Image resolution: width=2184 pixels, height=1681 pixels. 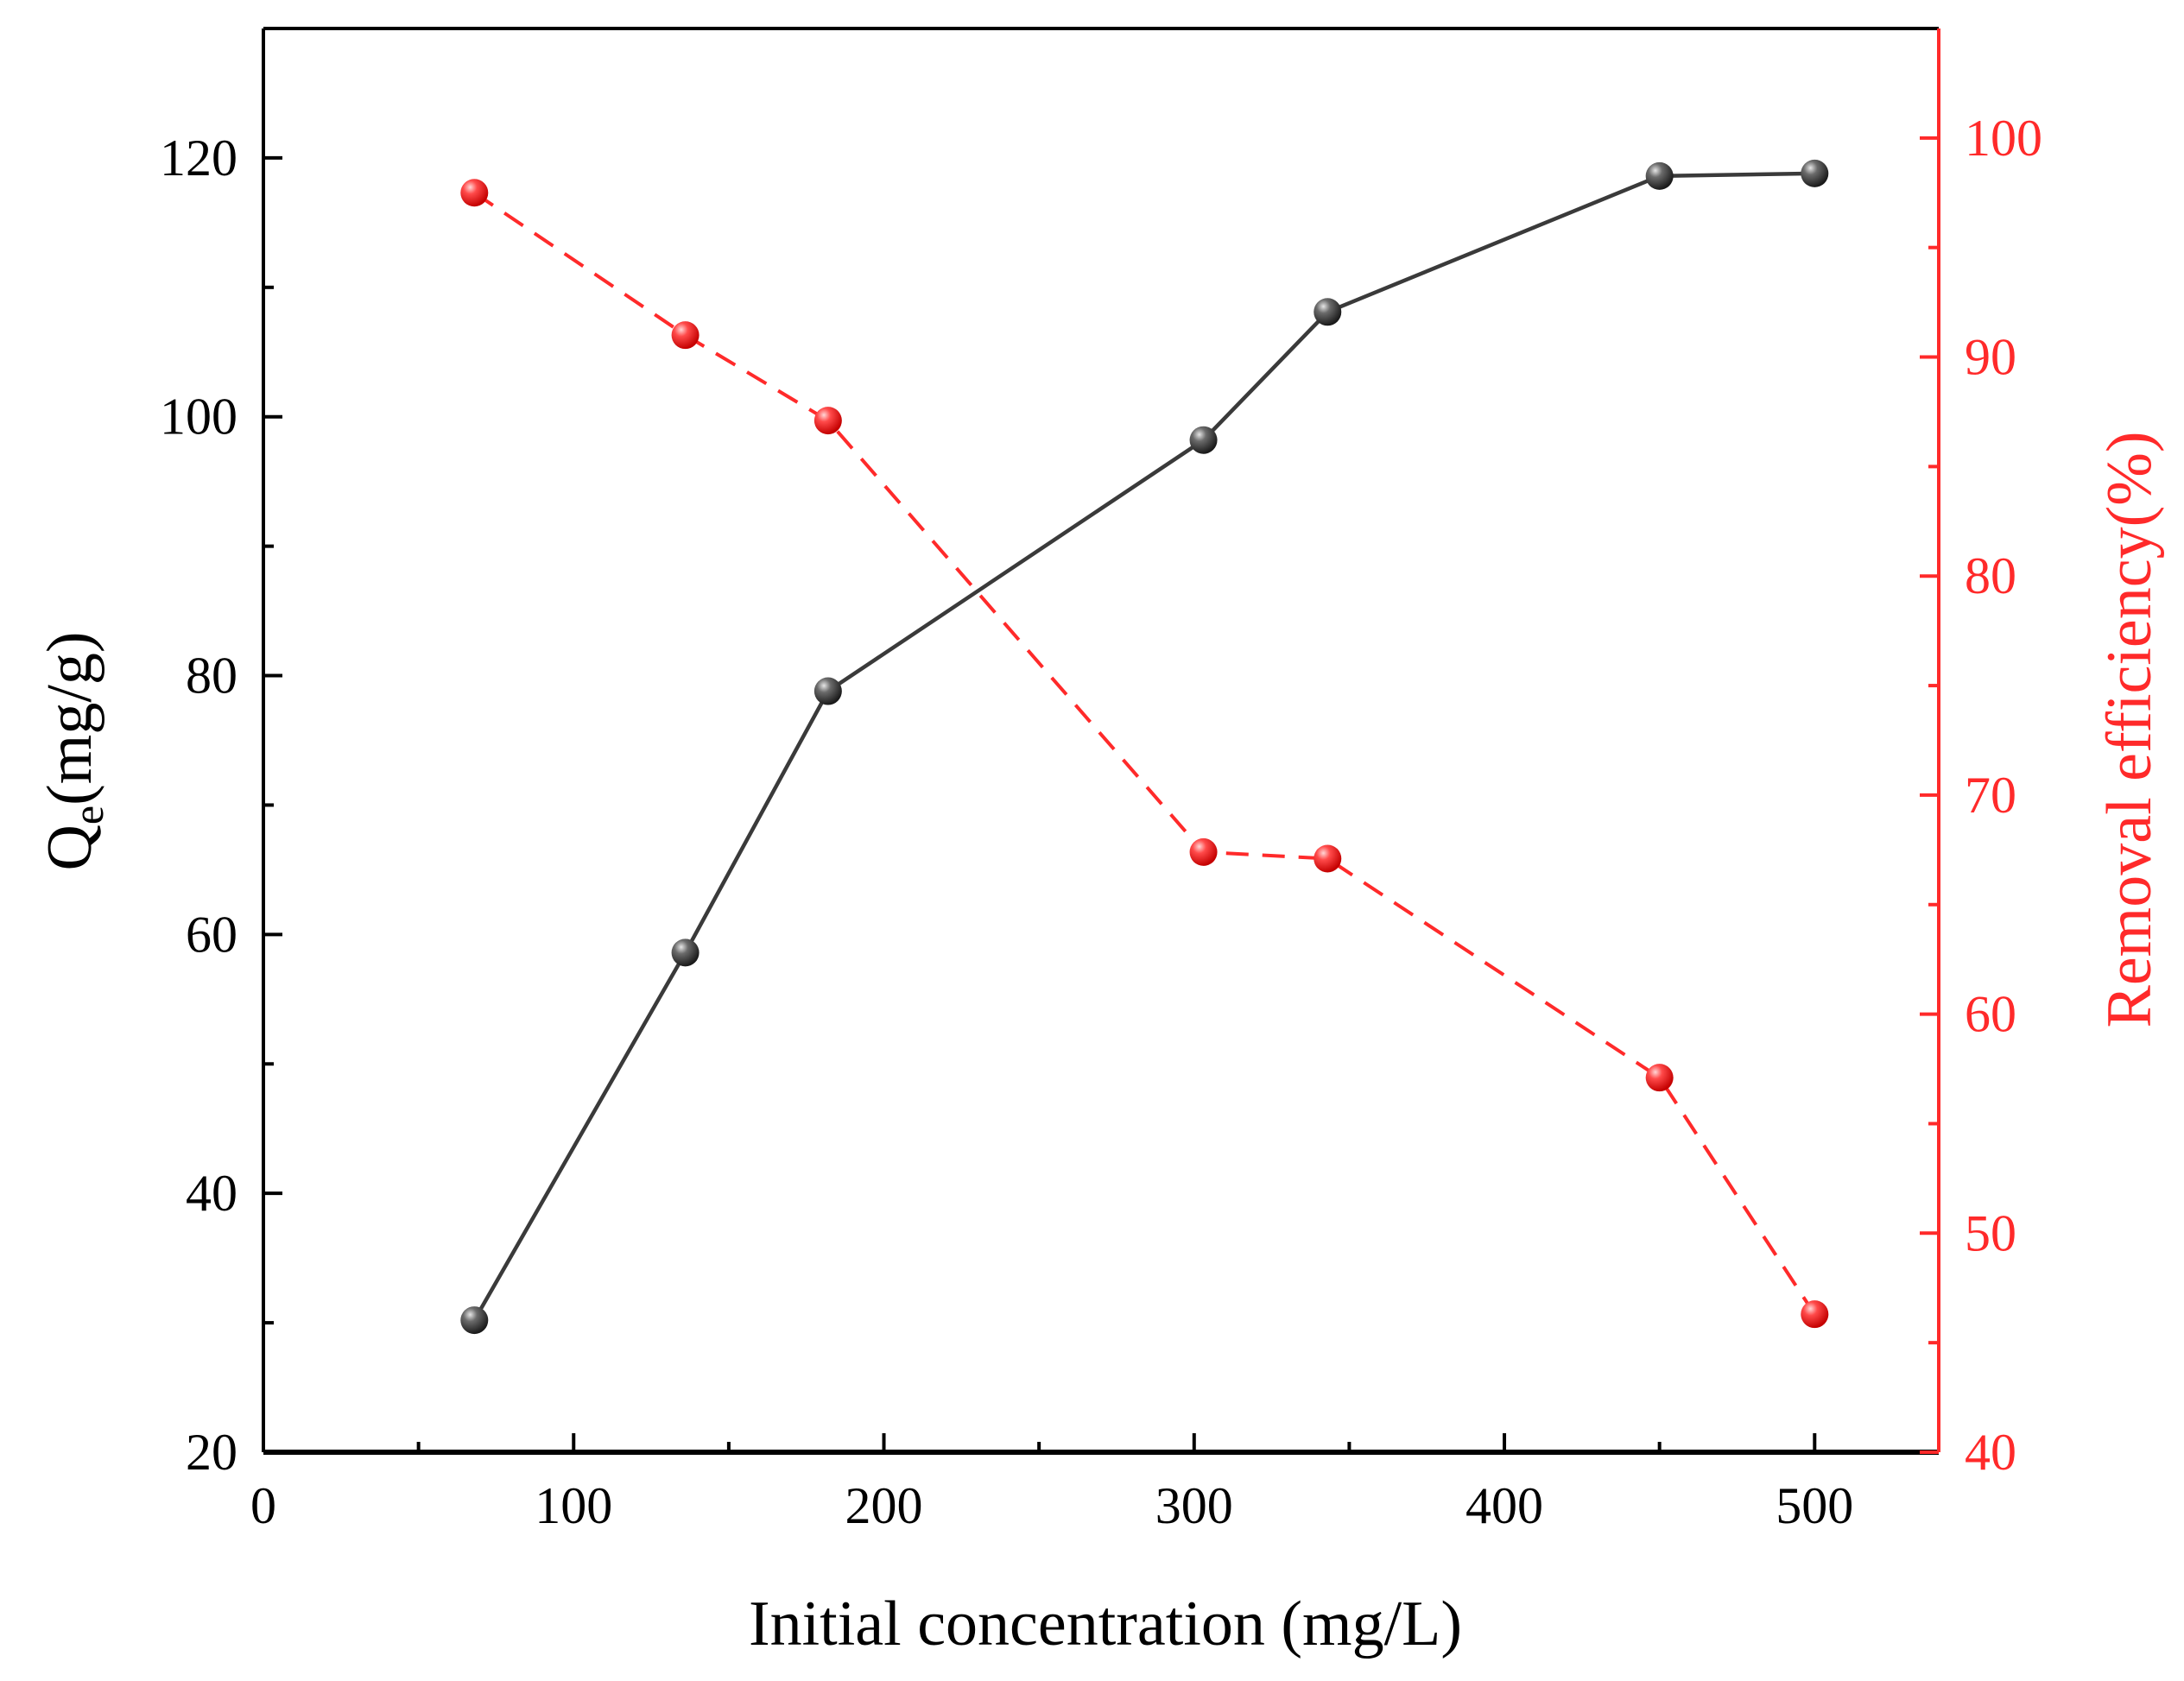 I want to click on right-y-tick-label: 50, so click(x=1990, y=1232).